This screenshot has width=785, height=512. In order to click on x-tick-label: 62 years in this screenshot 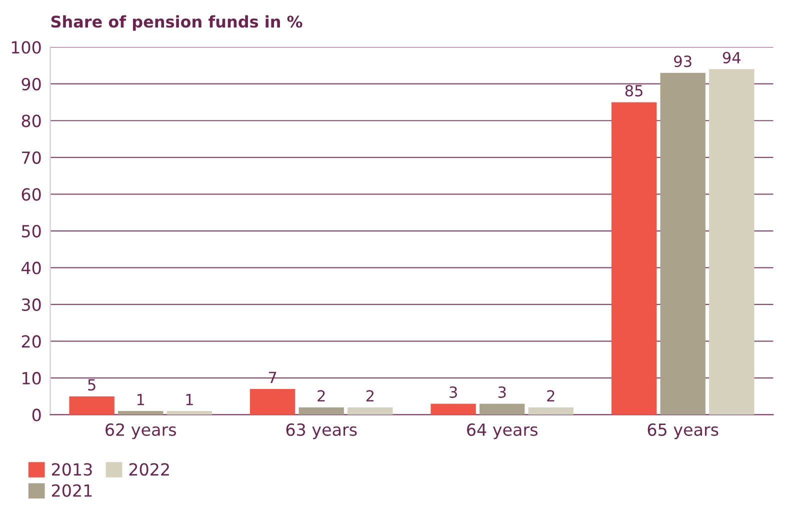, I will do `click(141, 431)`.